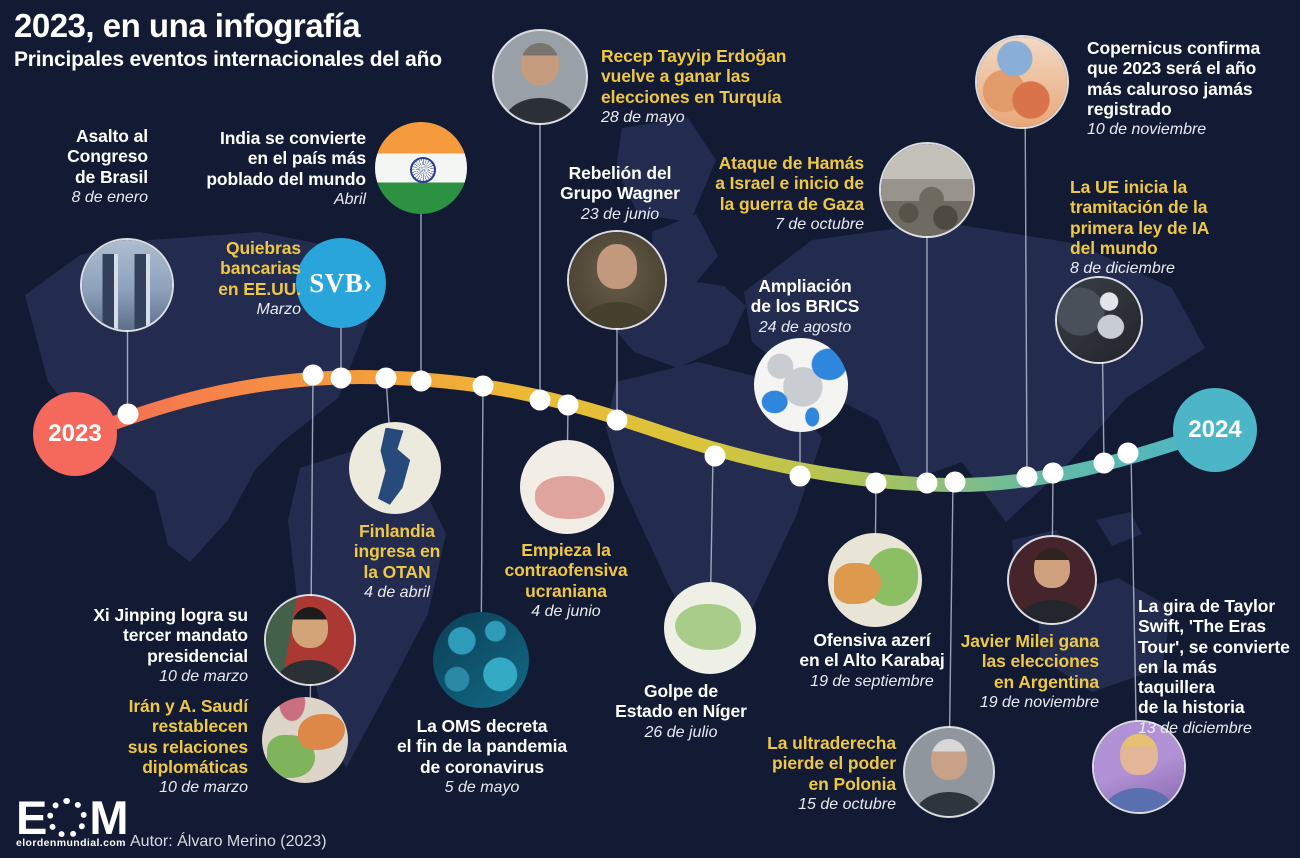 This screenshot has width=1300, height=858. What do you see at coordinates (681, 732) in the screenshot?
I see `event-date: 26 de julio` at bounding box center [681, 732].